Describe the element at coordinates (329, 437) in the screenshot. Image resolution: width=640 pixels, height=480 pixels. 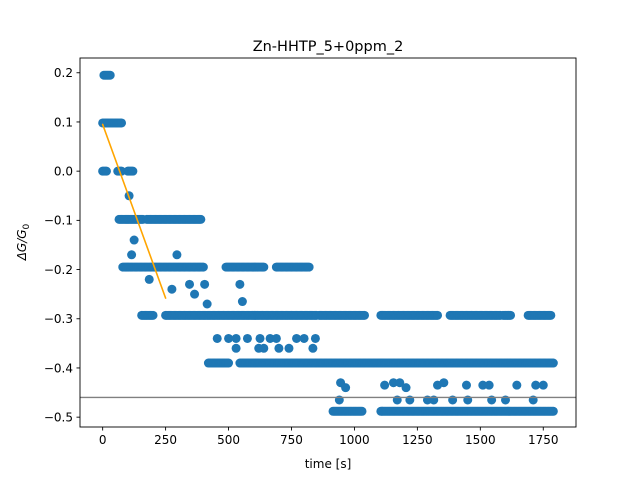
I see `x-axis: 0 250 500 750 1000 1250 1500 1750` at that location.